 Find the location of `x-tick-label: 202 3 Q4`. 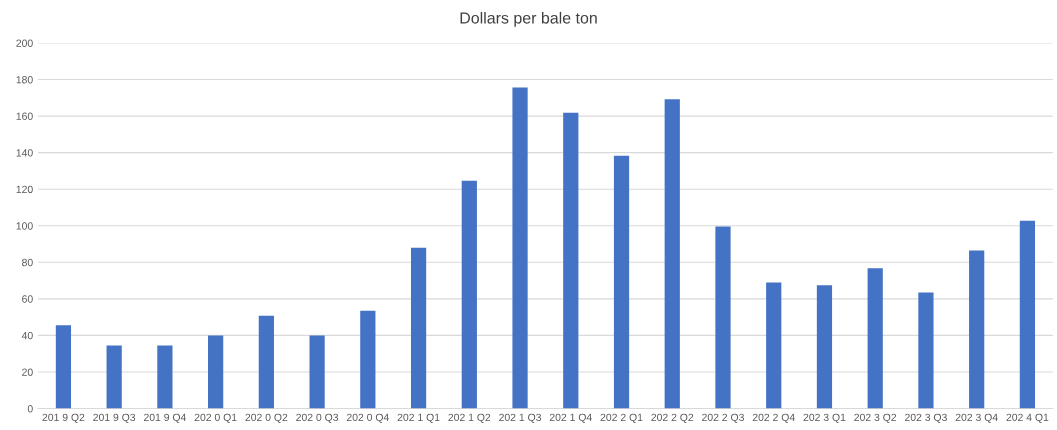

x-tick-label: 202 3 Q4 is located at coordinates (976, 418).